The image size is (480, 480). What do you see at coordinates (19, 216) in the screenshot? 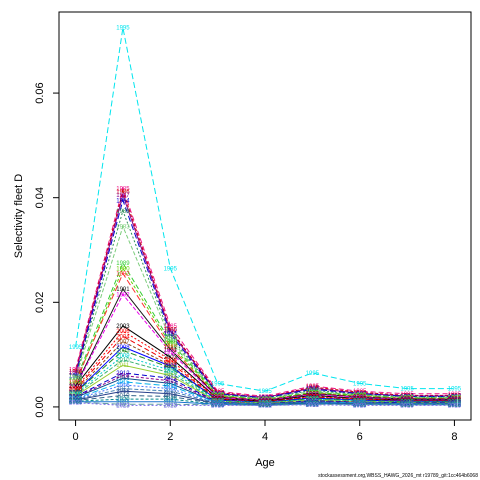
I see `y-axis-label: Selectivity fleet D` at bounding box center [19, 216].